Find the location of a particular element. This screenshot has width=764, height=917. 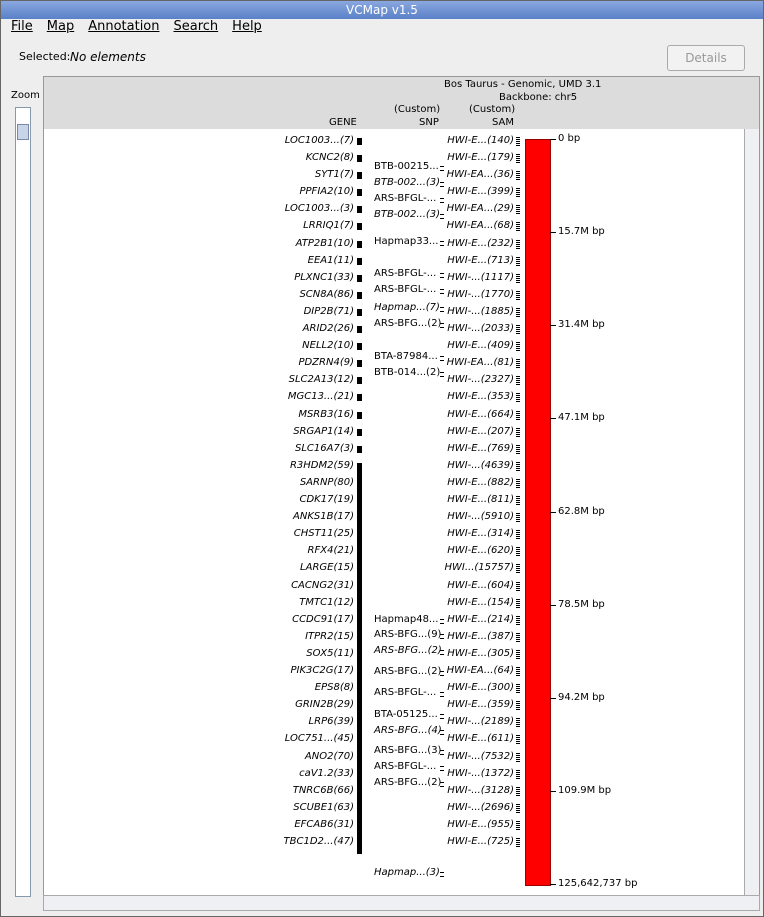

sam-label: HWI-E...(207) is located at coordinates (480, 431).